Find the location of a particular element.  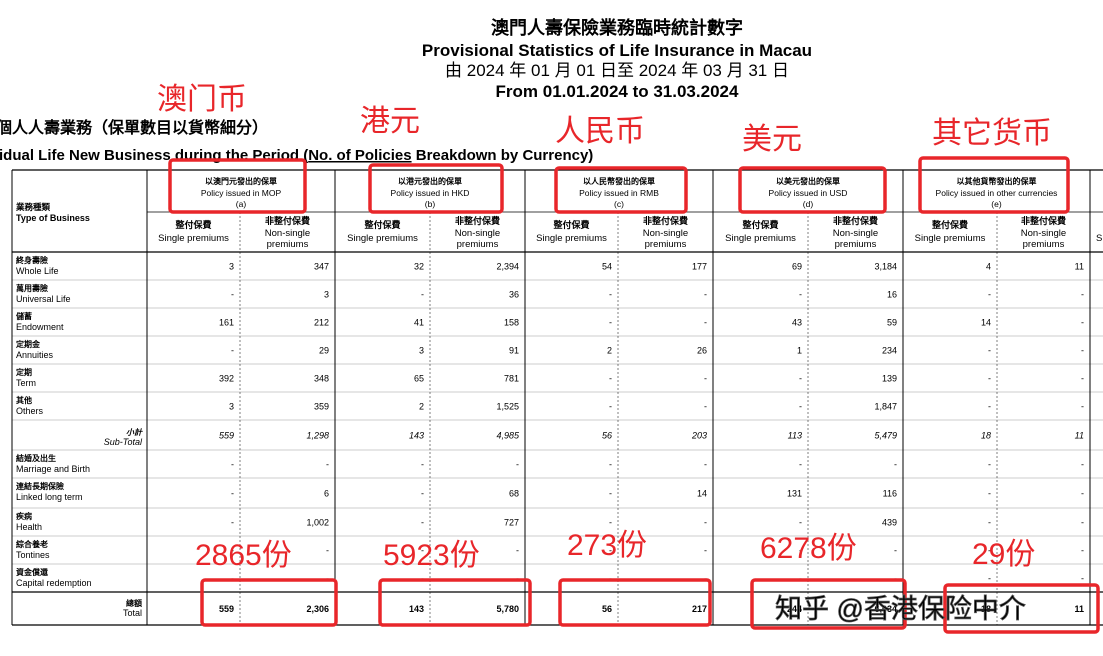

cell-value: 5,780 is located at coordinates (507, 609).